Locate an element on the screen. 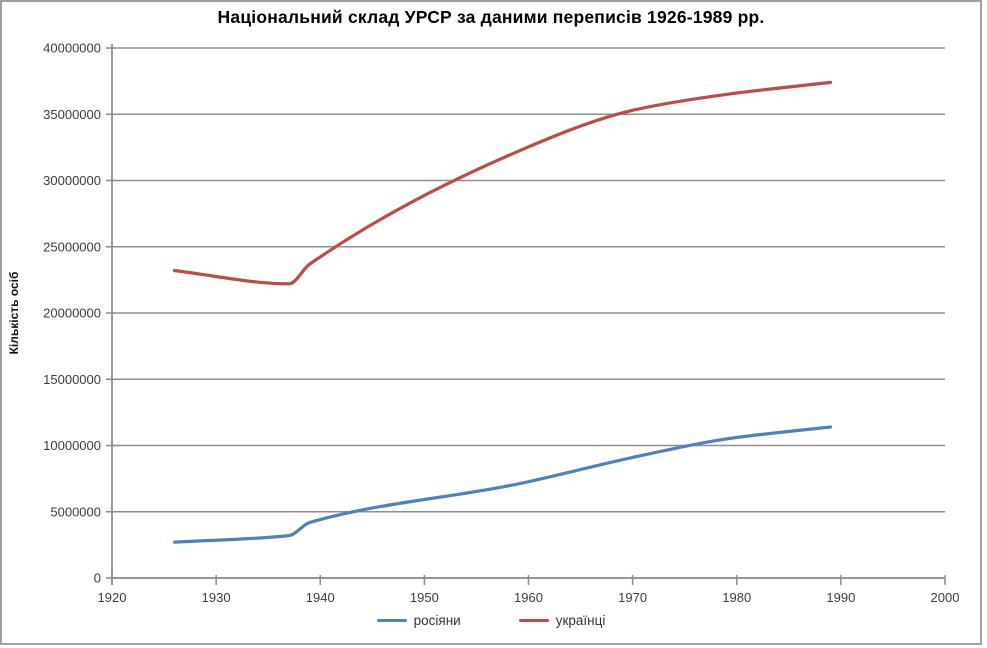 The height and width of the screenshot is (648, 987). x-tick-label: 1970 is located at coordinates (632, 597).